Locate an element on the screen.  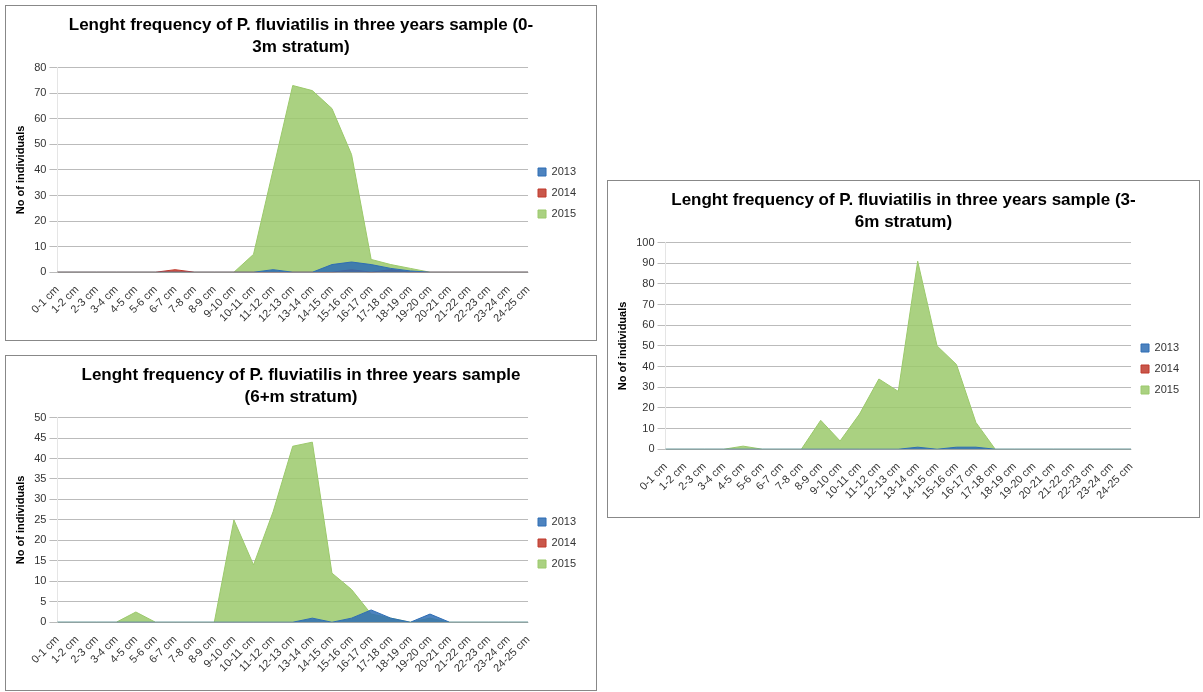
y-tick-label: 35 is located at coordinates (40, 478).